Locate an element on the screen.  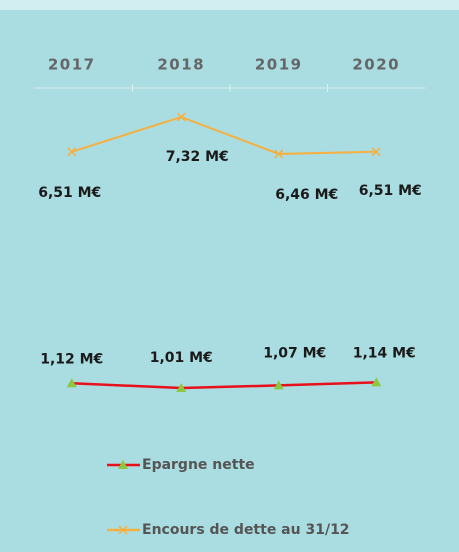
data-label: 6,46 M€ is located at coordinates (306, 195).